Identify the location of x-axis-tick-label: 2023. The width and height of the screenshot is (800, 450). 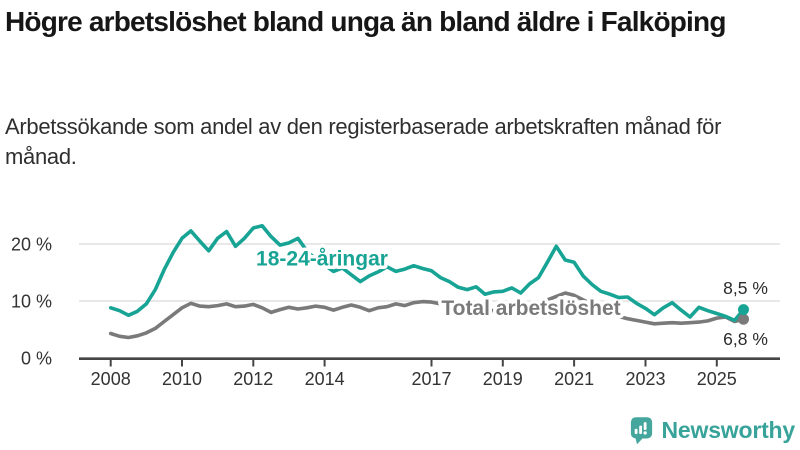
(645, 379).